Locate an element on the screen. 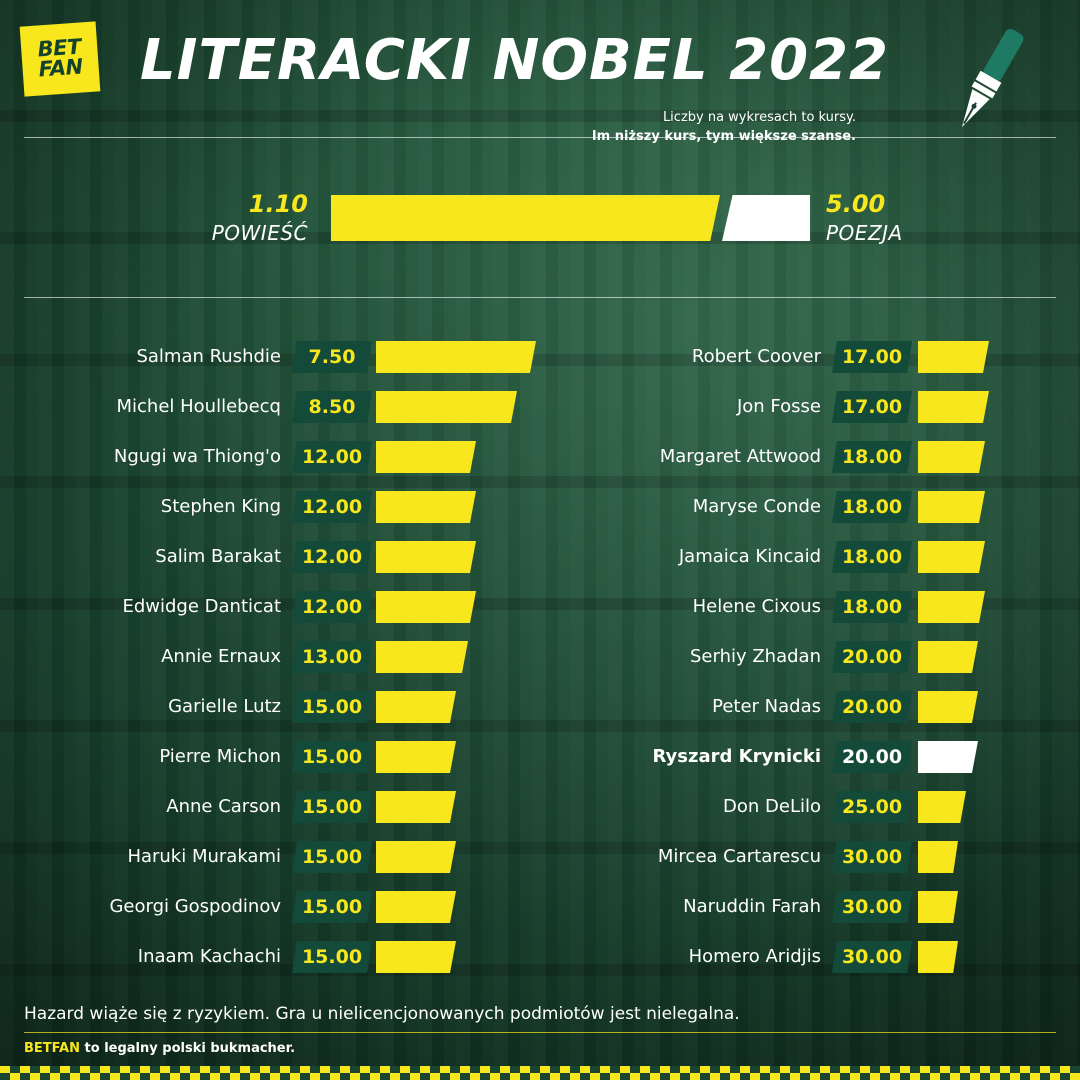 The width and height of the screenshot is (1080, 1080). author-name: Salman Rushdie is located at coordinates (208, 356).